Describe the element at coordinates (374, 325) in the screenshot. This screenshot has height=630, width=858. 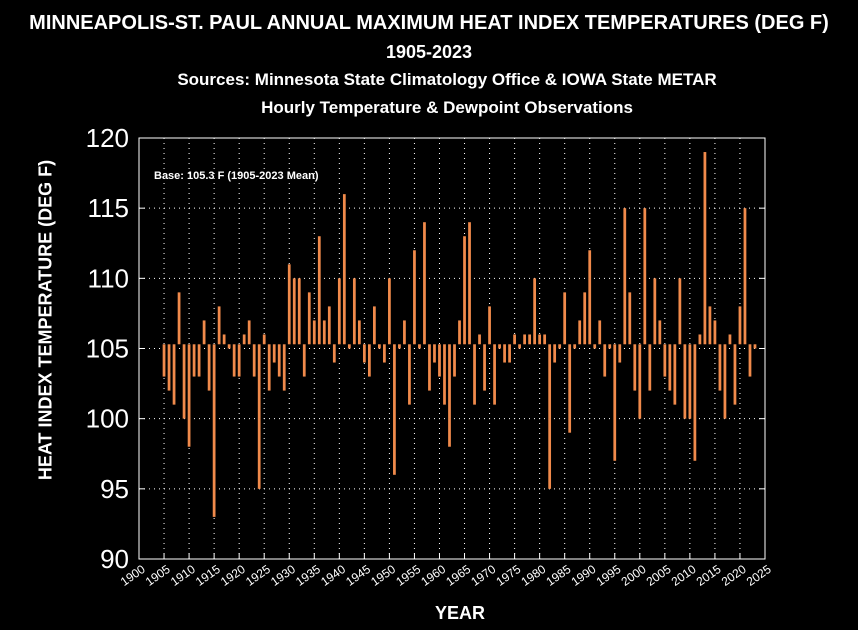
I see `bar-1947` at that location.